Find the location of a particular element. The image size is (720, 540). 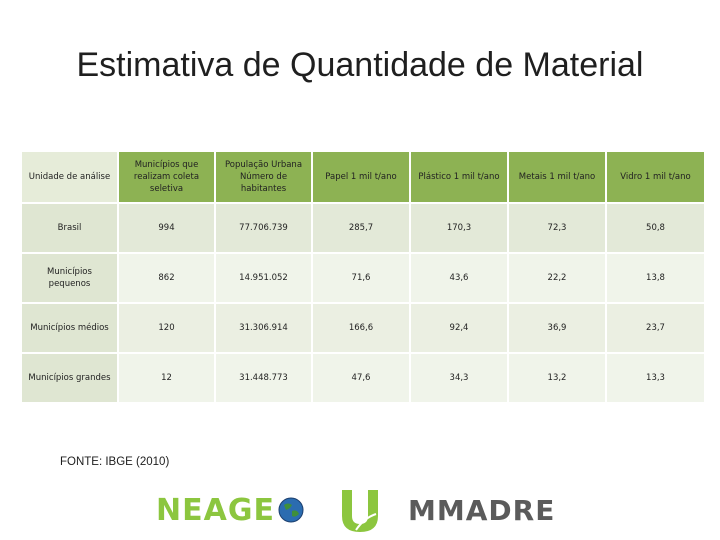

table-cell: 862 is located at coordinates (166, 278).